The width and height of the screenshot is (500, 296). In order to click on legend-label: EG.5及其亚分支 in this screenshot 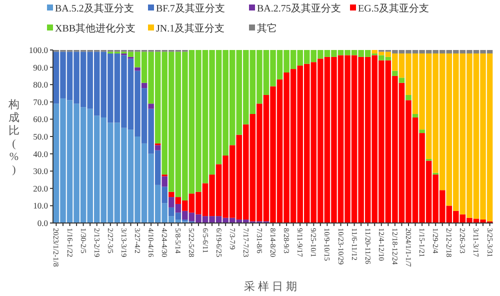, I will do `click(393, 8)`.